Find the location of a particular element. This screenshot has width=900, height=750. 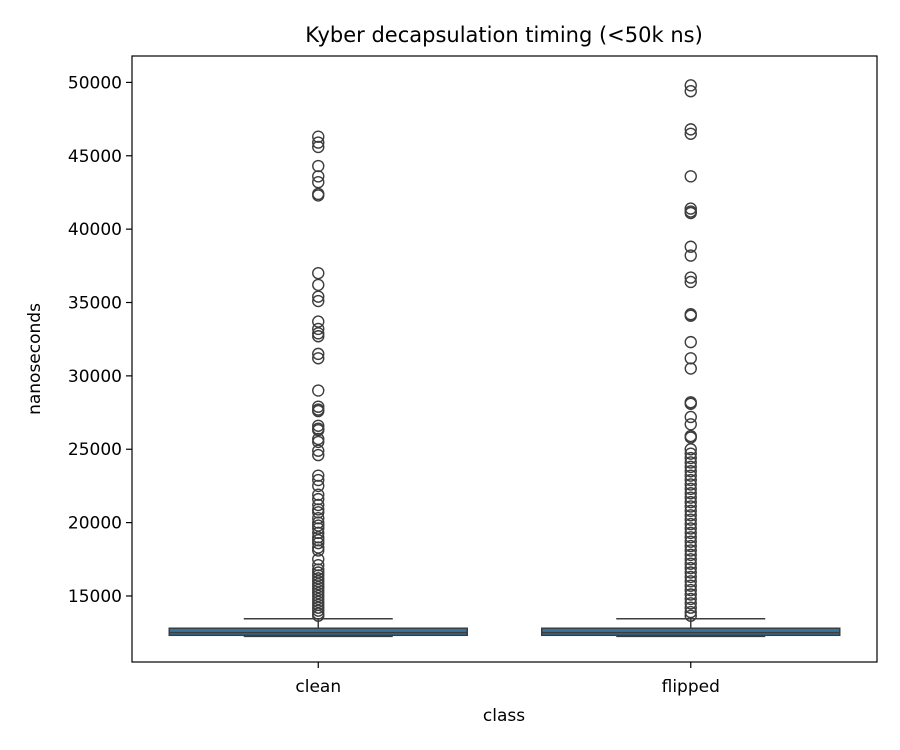

y-tick-label: 45000 is located at coordinates (95, 157).